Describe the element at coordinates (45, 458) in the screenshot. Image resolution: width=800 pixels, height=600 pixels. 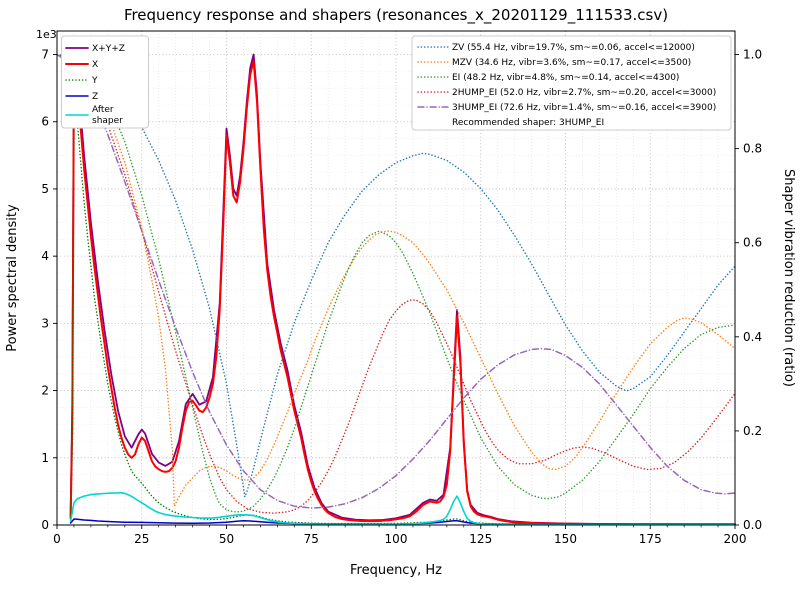
I see `y-left-tick-label: 1` at that location.